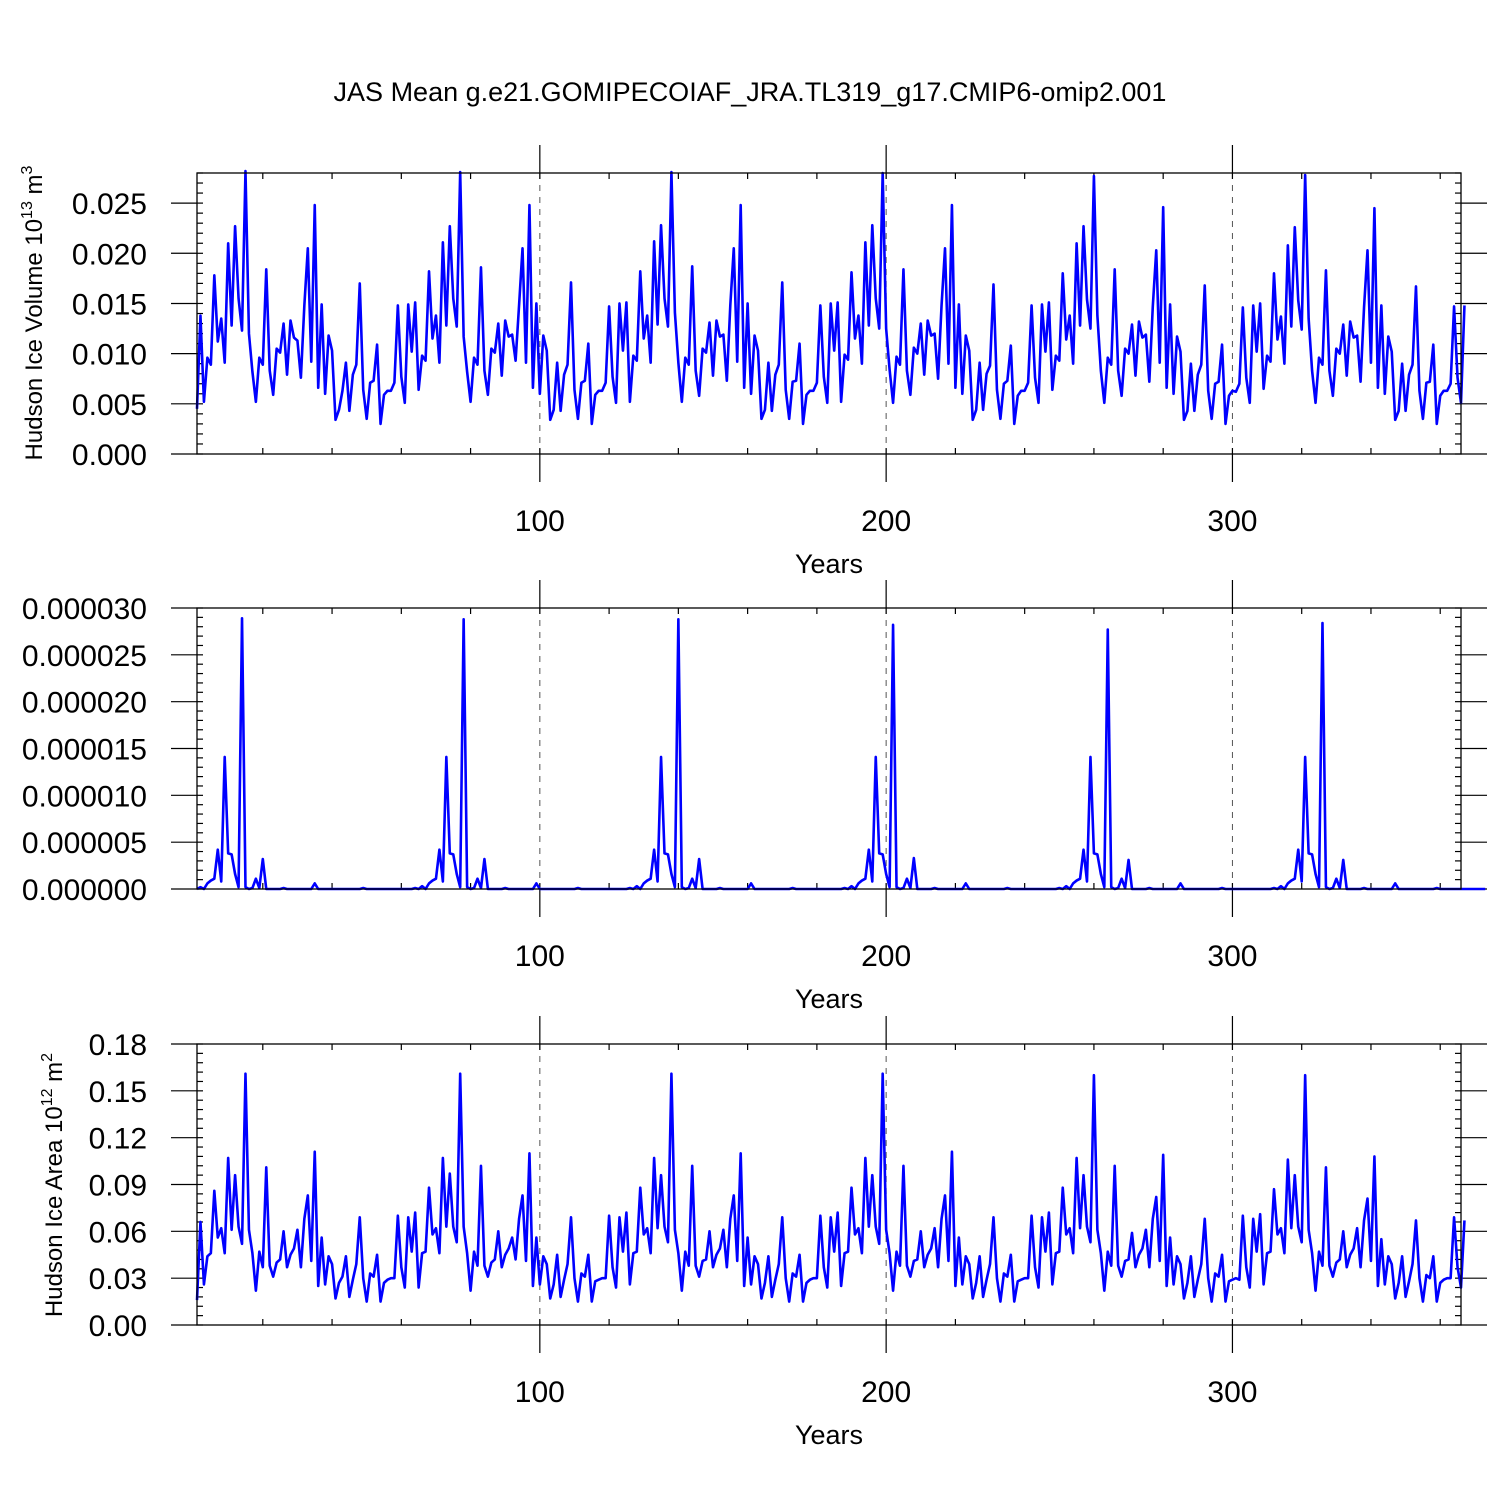  I want to click on y-tick-label: 0.000015, so click(84, 750).